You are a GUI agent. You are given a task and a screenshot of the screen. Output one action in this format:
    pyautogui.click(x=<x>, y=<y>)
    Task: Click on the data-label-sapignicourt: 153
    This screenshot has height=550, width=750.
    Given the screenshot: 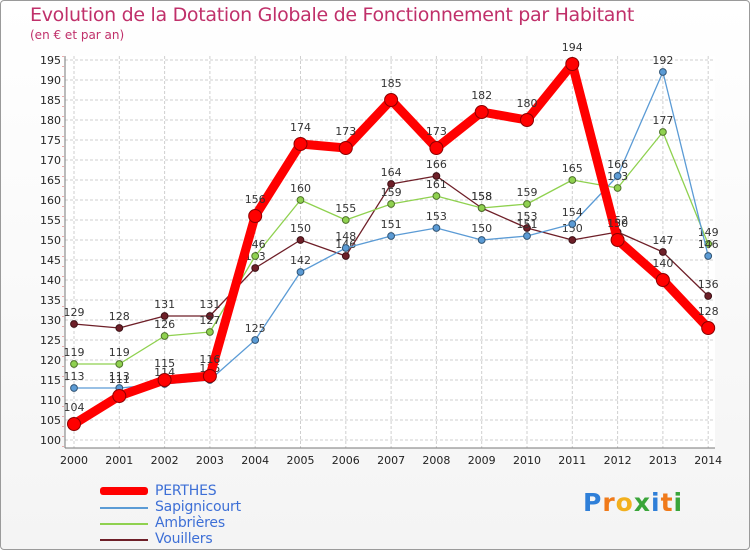 What is the action you would take?
    pyautogui.click(x=436, y=216)
    